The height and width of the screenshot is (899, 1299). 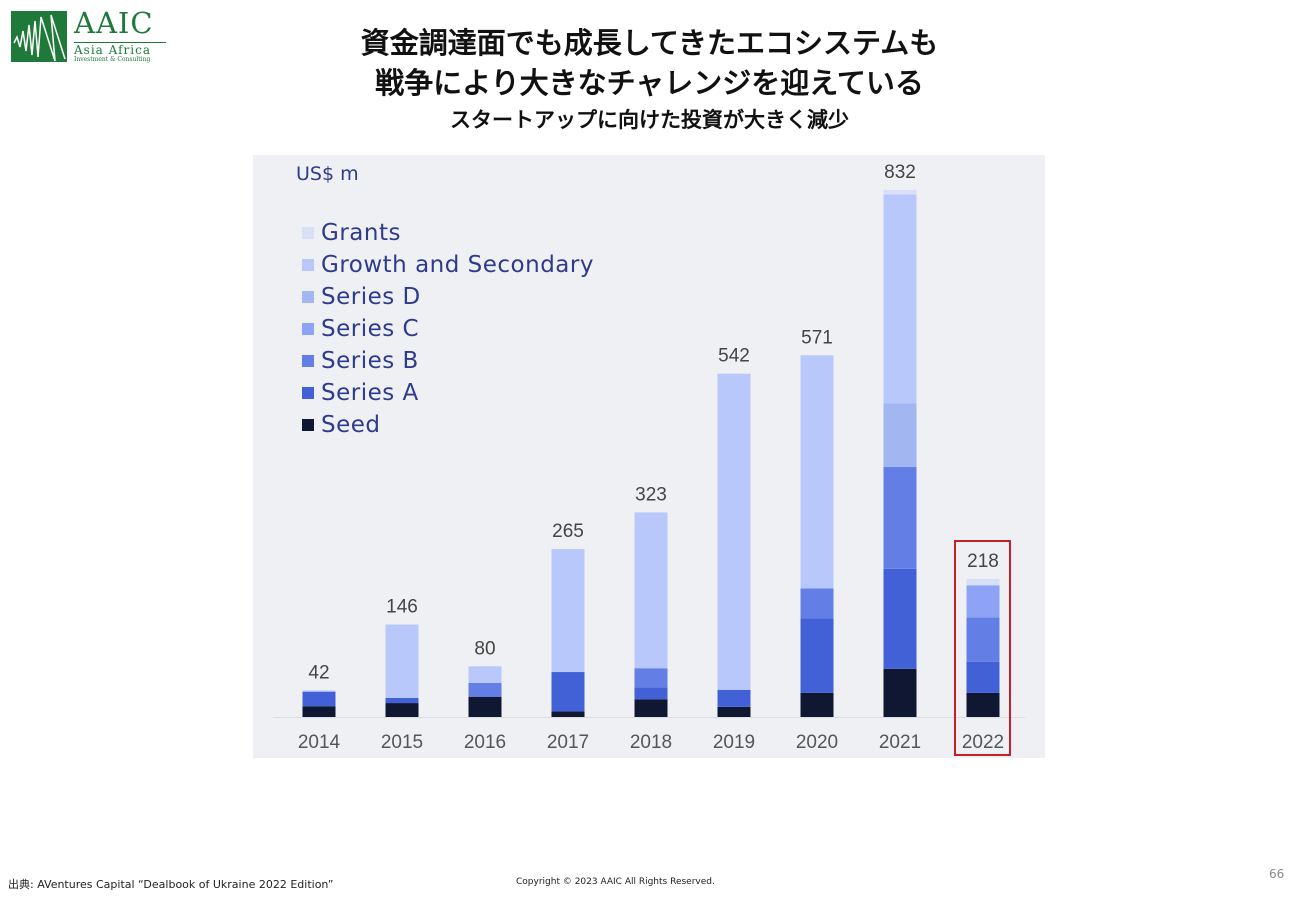 I want to click on bar-segment-seed-2017, so click(x=568, y=714).